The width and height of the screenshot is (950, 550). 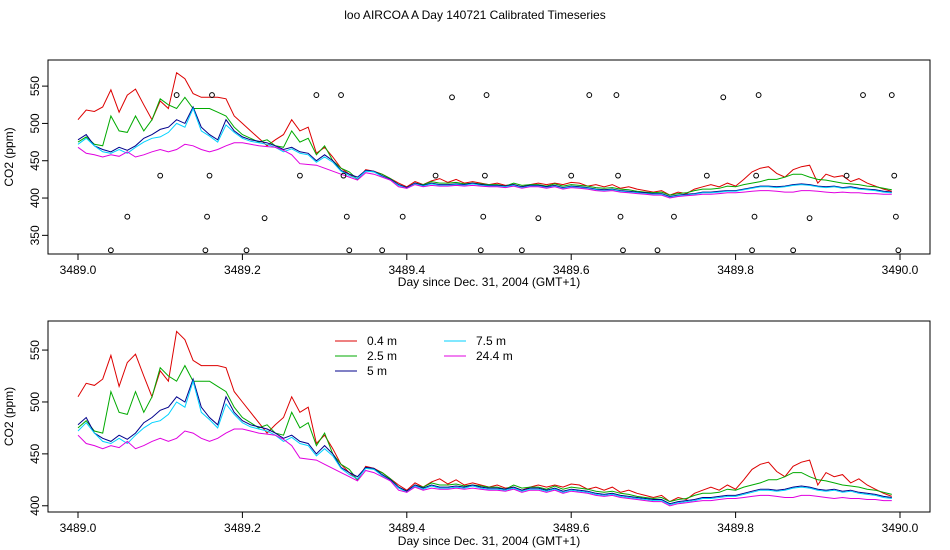 I want to click on y-tick-label: 350, so click(x=35, y=235).